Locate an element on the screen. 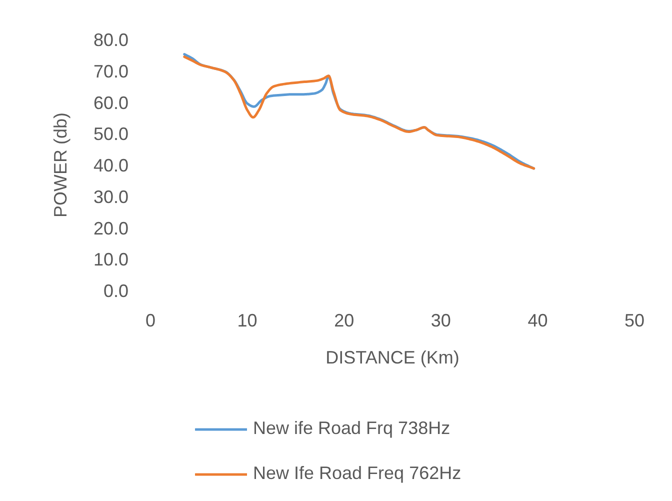  y-tick-label: 80.0 is located at coordinates (111, 40).